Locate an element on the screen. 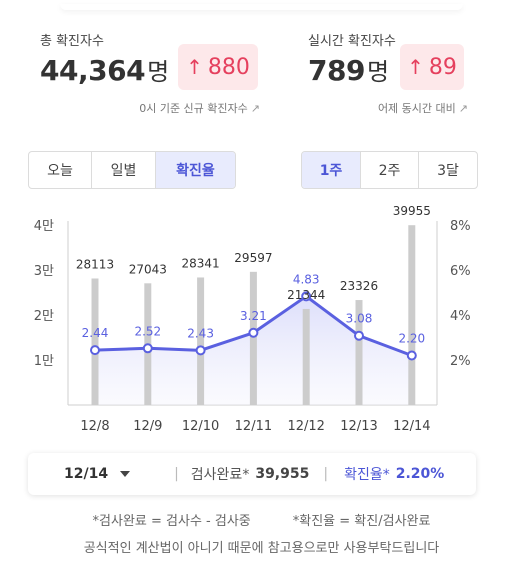  bar-value-label: 28341 is located at coordinates (201, 263).